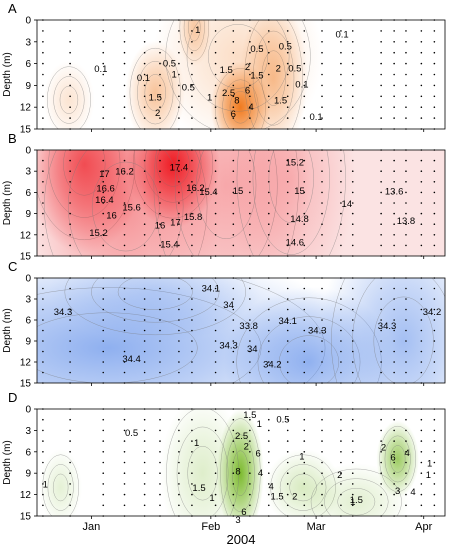 The width and height of the screenshot is (456, 550). Describe the element at coordinates (28, 321) in the screenshot. I see `y-tick-label: 6` at that location.